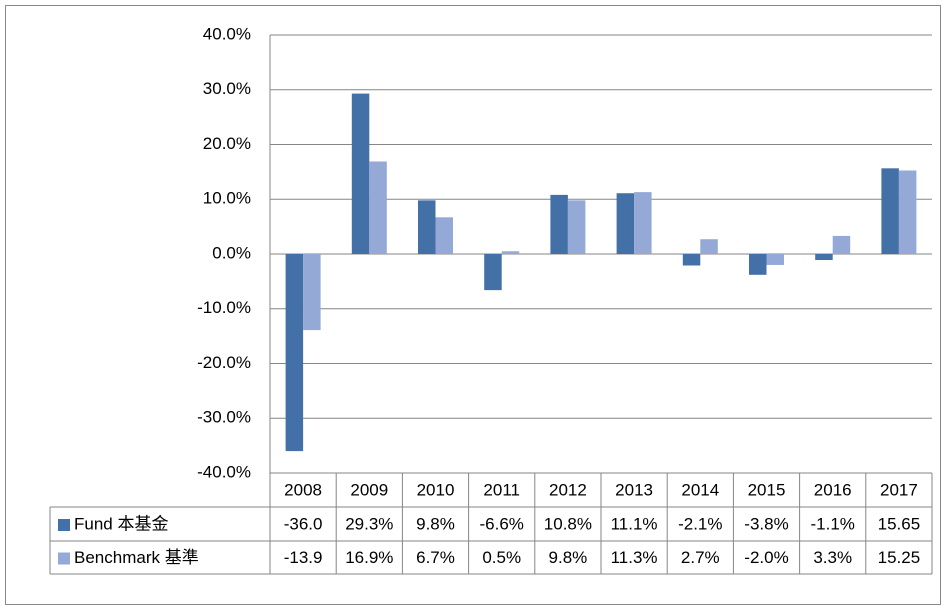  Describe the element at coordinates (227, 33) in the screenshot. I see `y-tick-label: 40.0%` at that location.